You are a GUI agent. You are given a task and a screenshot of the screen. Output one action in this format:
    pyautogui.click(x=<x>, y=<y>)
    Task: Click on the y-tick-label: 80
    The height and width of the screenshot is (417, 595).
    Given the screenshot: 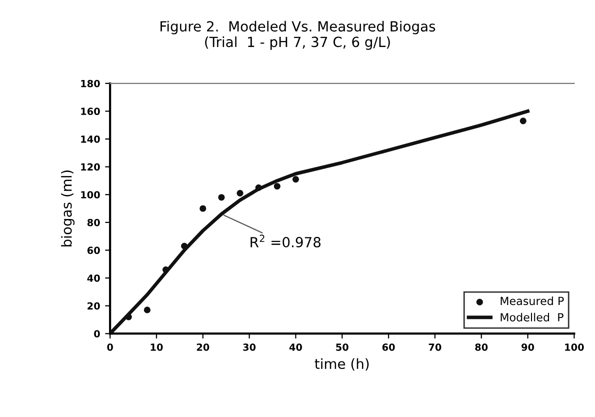 What is the action you would take?
    pyautogui.click(x=93, y=222)
    